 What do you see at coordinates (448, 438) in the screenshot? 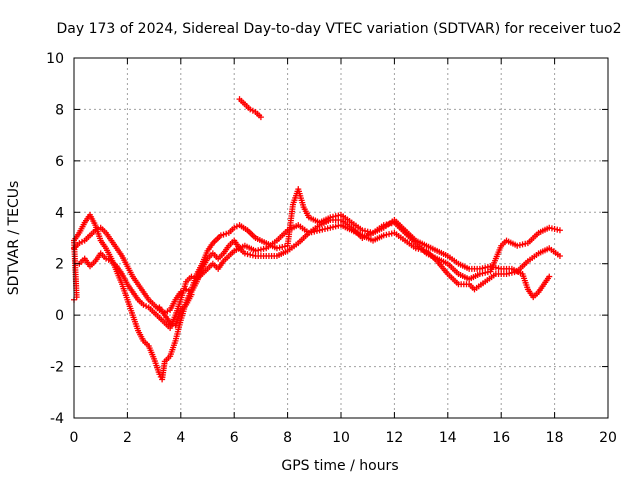
I see `x-tick-label: 14` at bounding box center [448, 438].